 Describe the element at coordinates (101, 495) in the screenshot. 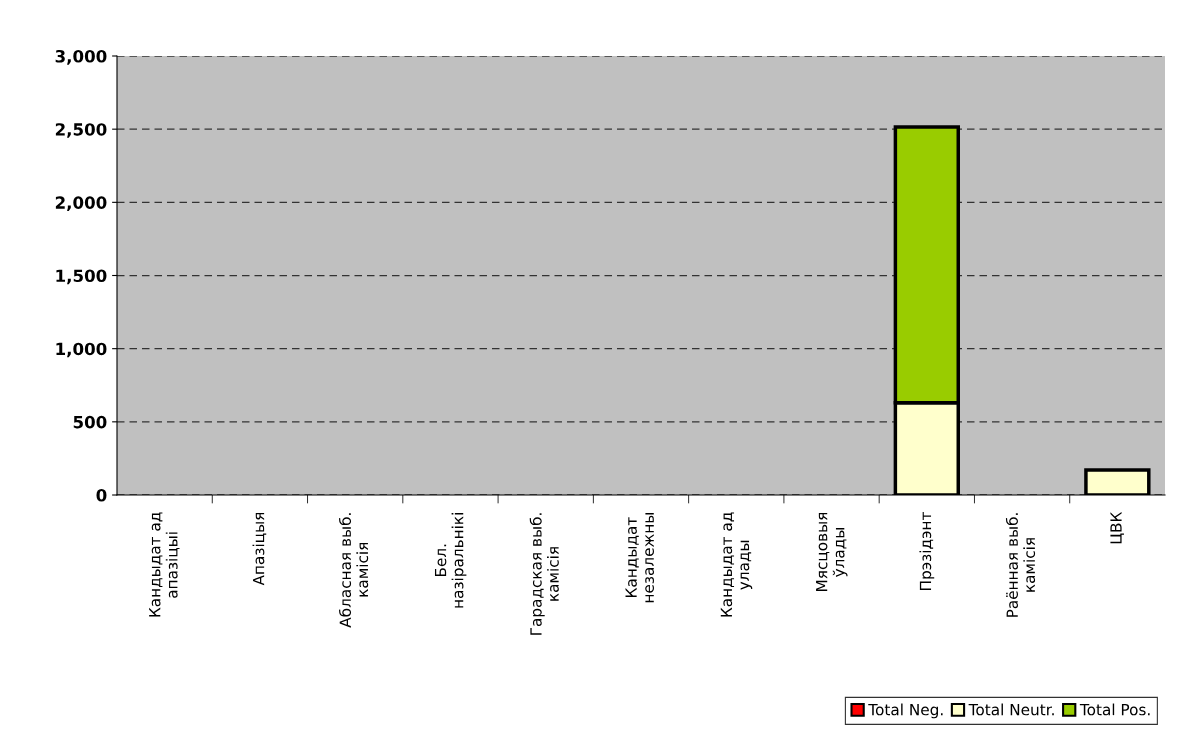

I see `y-tick-label: 0` at that location.